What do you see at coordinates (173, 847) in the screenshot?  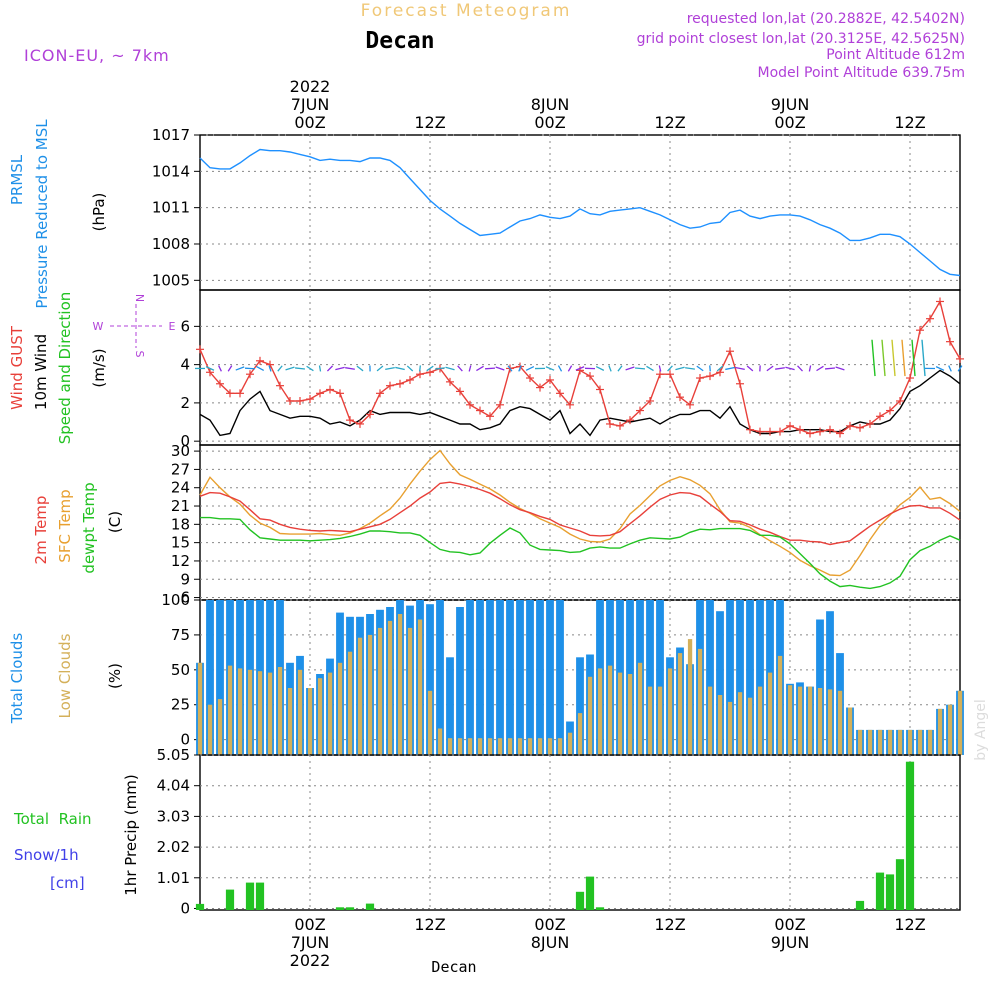 I see `precip-tick-label: 2.02` at bounding box center [173, 847].